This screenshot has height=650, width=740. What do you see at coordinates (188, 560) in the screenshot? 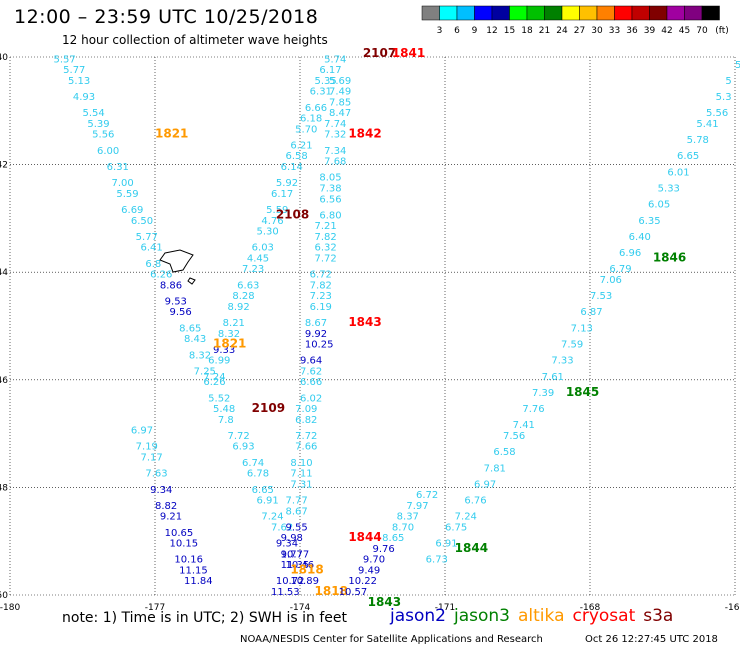
I see `swh-data-point: 10.16` at bounding box center [188, 560].